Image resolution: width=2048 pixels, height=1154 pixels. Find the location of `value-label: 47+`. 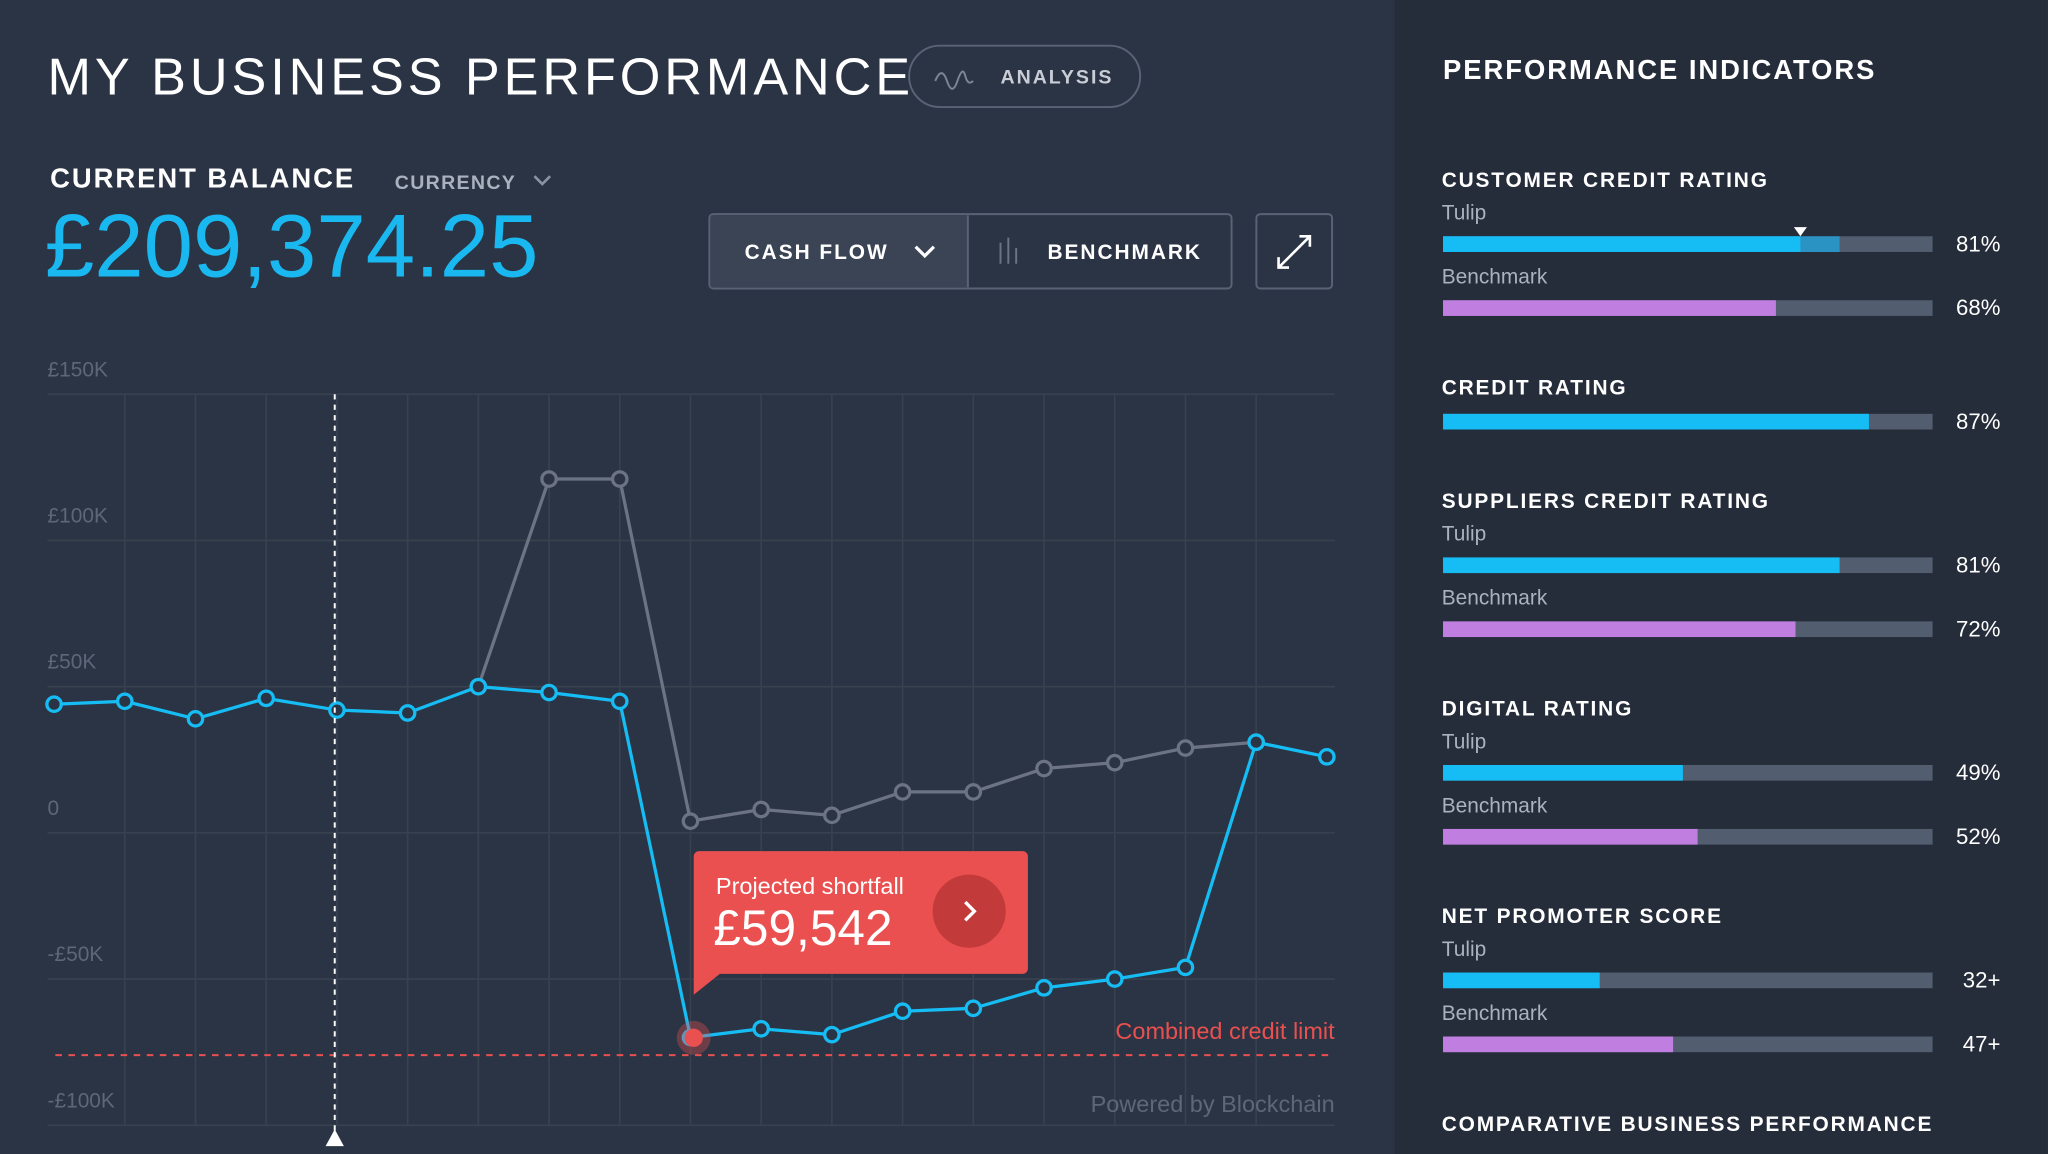

value-label: 47+ is located at coordinates (1982, 1044).